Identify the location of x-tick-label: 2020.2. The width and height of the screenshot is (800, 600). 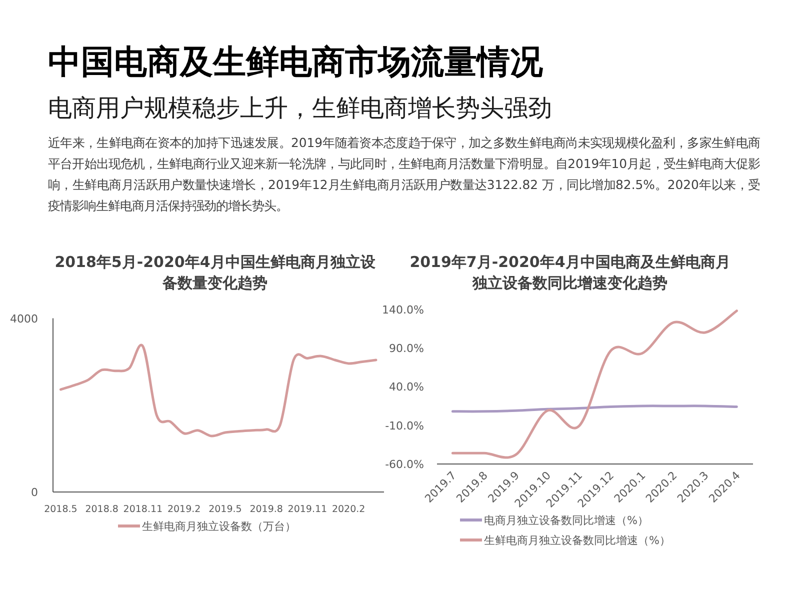
(349, 509).